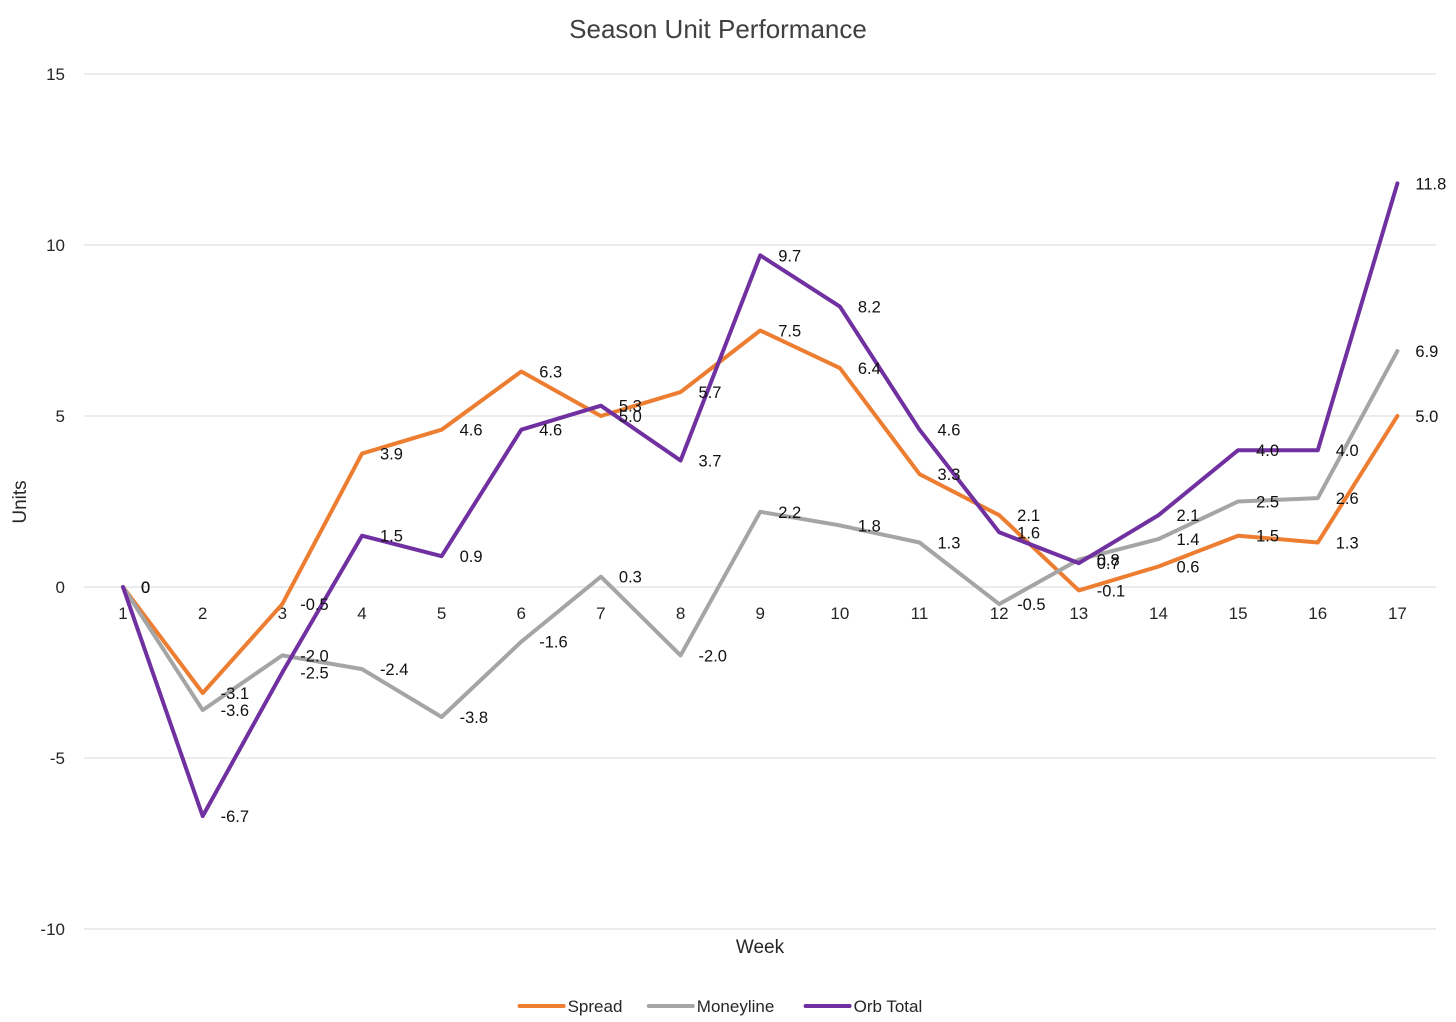 The width and height of the screenshot is (1456, 1022). What do you see at coordinates (760, 947) in the screenshot?
I see `x-axis-label: Week` at bounding box center [760, 947].